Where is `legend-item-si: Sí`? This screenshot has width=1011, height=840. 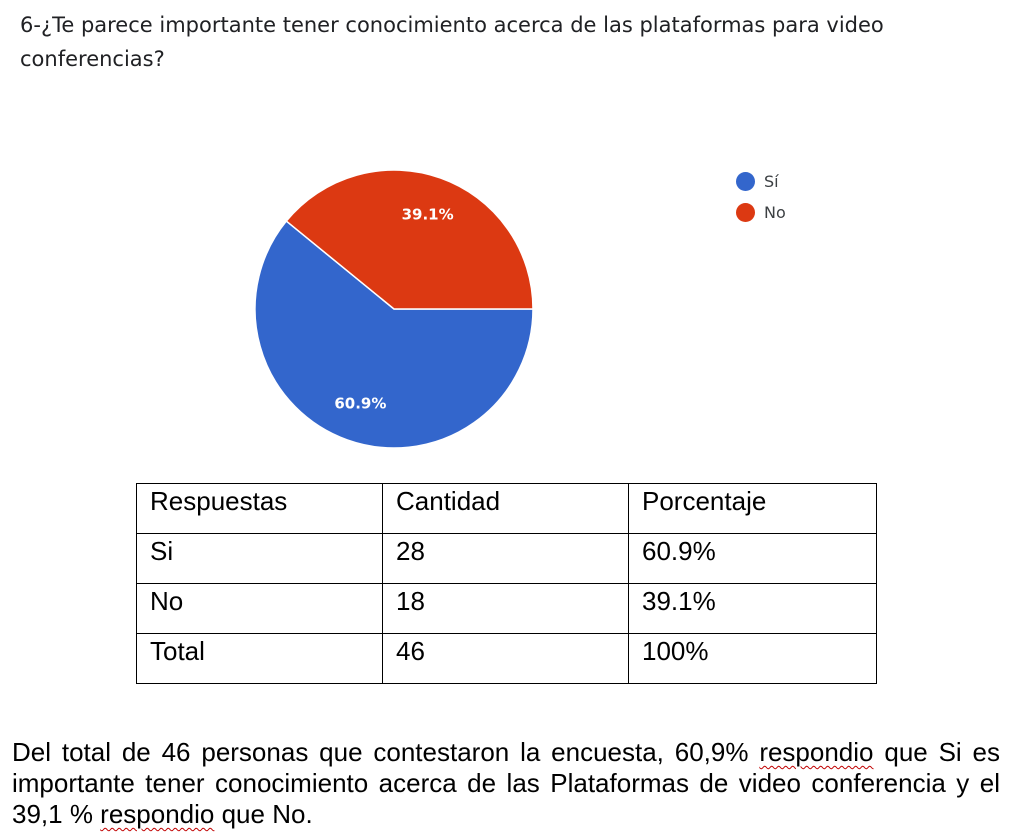 legend-item-si: Sí is located at coordinates (761, 181).